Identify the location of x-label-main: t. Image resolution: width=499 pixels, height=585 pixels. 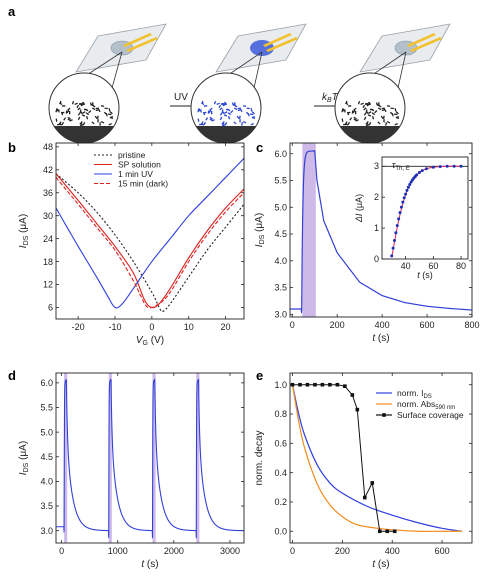
(374, 564).